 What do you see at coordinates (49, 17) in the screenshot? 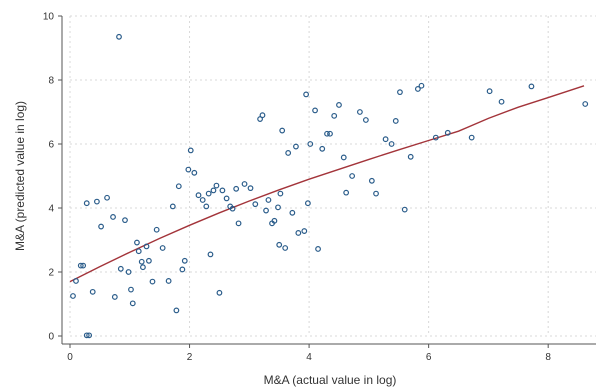
I see `y-tick-label: 10` at bounding box center [49, 17].